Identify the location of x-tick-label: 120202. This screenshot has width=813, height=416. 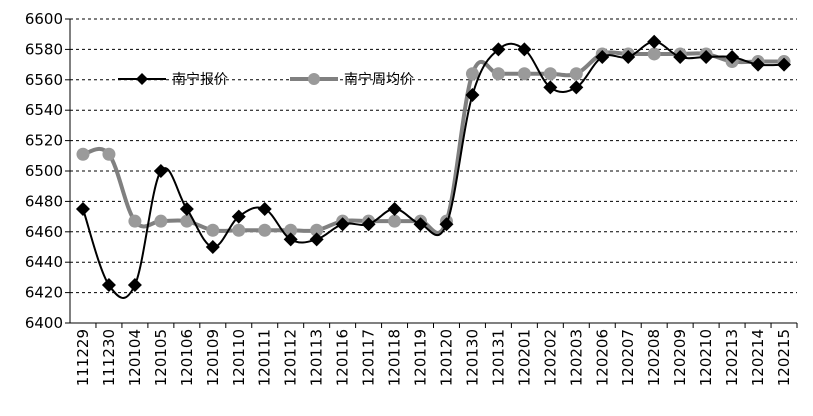
(550, 357).